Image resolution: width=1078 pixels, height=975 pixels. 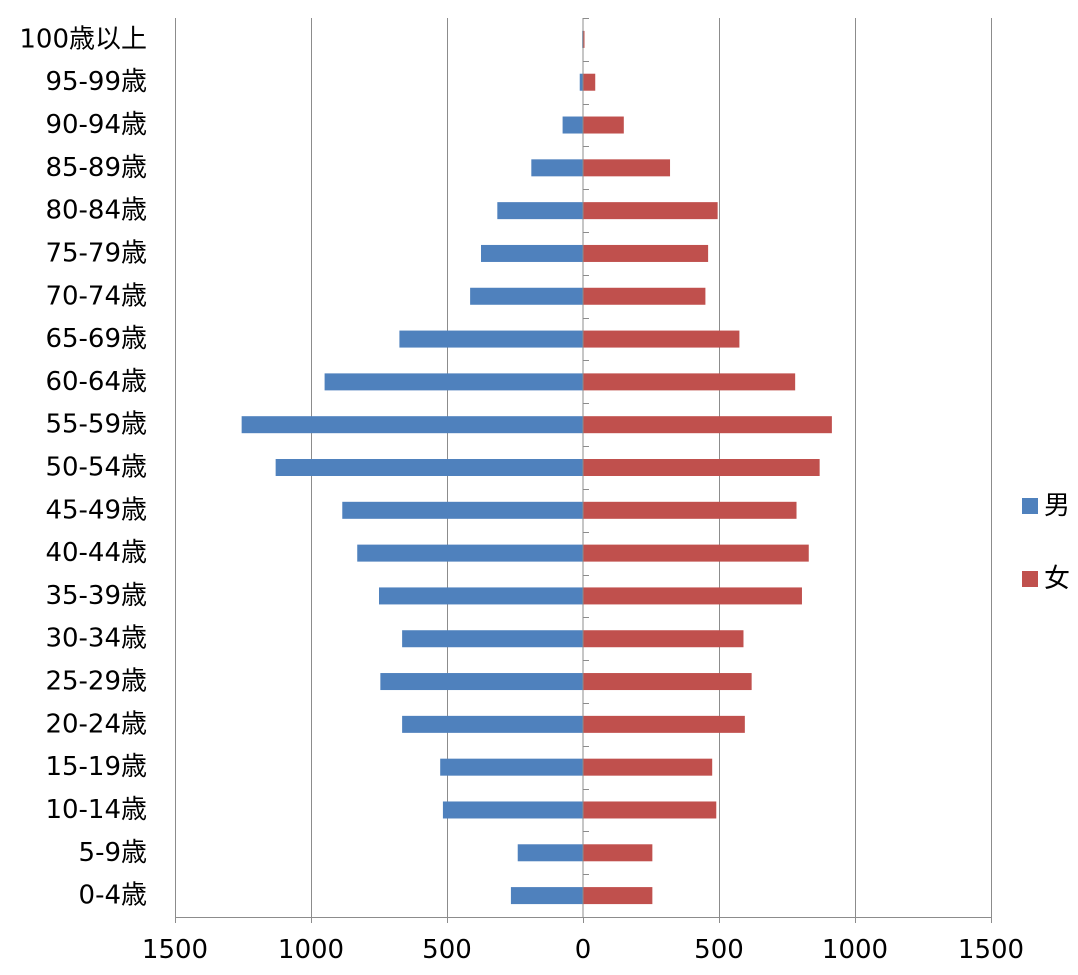 What do you see at coordinates (96, 468) in the screenshot?
I see `y-tick-label: 50-54歳` at bounding box center [96, 468].